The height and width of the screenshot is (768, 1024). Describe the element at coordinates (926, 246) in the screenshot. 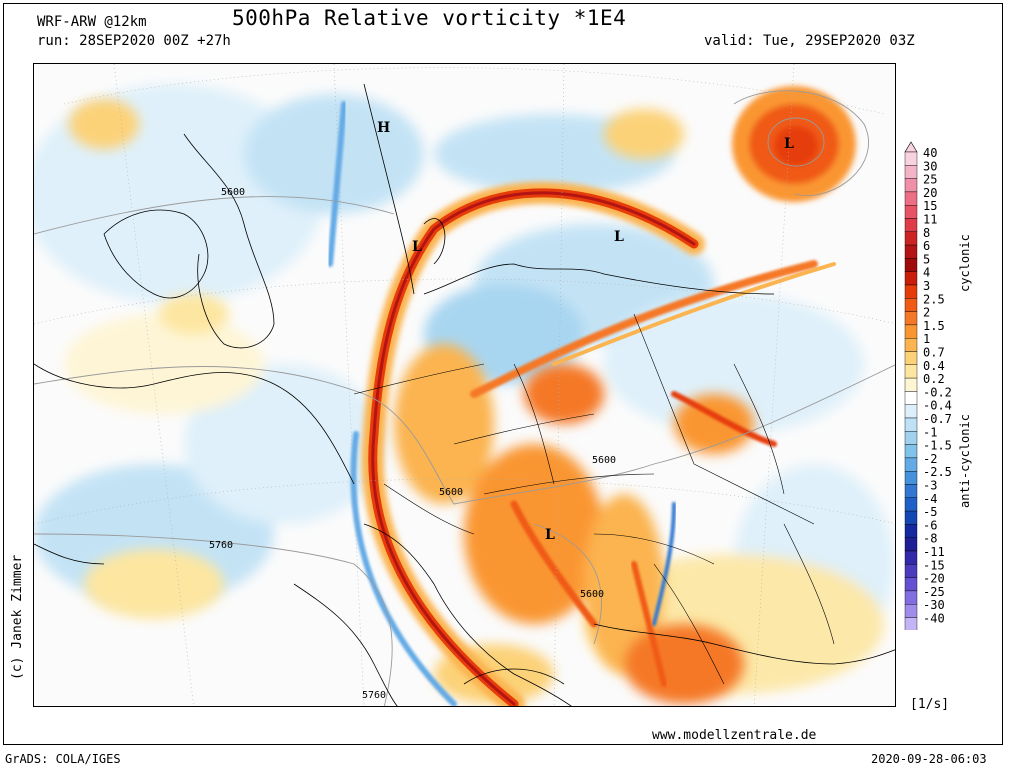

I see `colorbar-tick-label: 6` at that location.